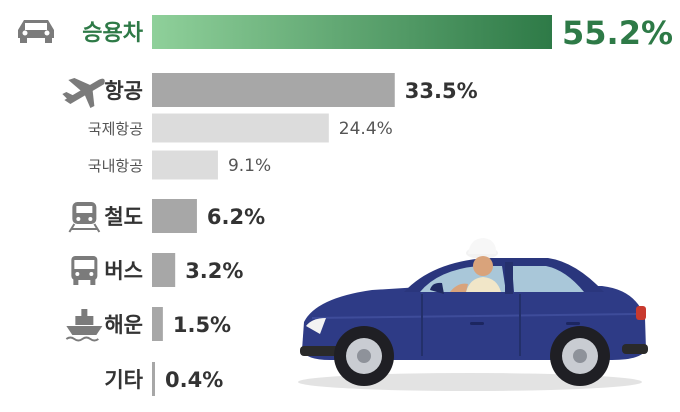  What do you see at coordinates (115, 129) in the screenshot?
I see `category-label: 국제항공` at bounding box center [115, 129].